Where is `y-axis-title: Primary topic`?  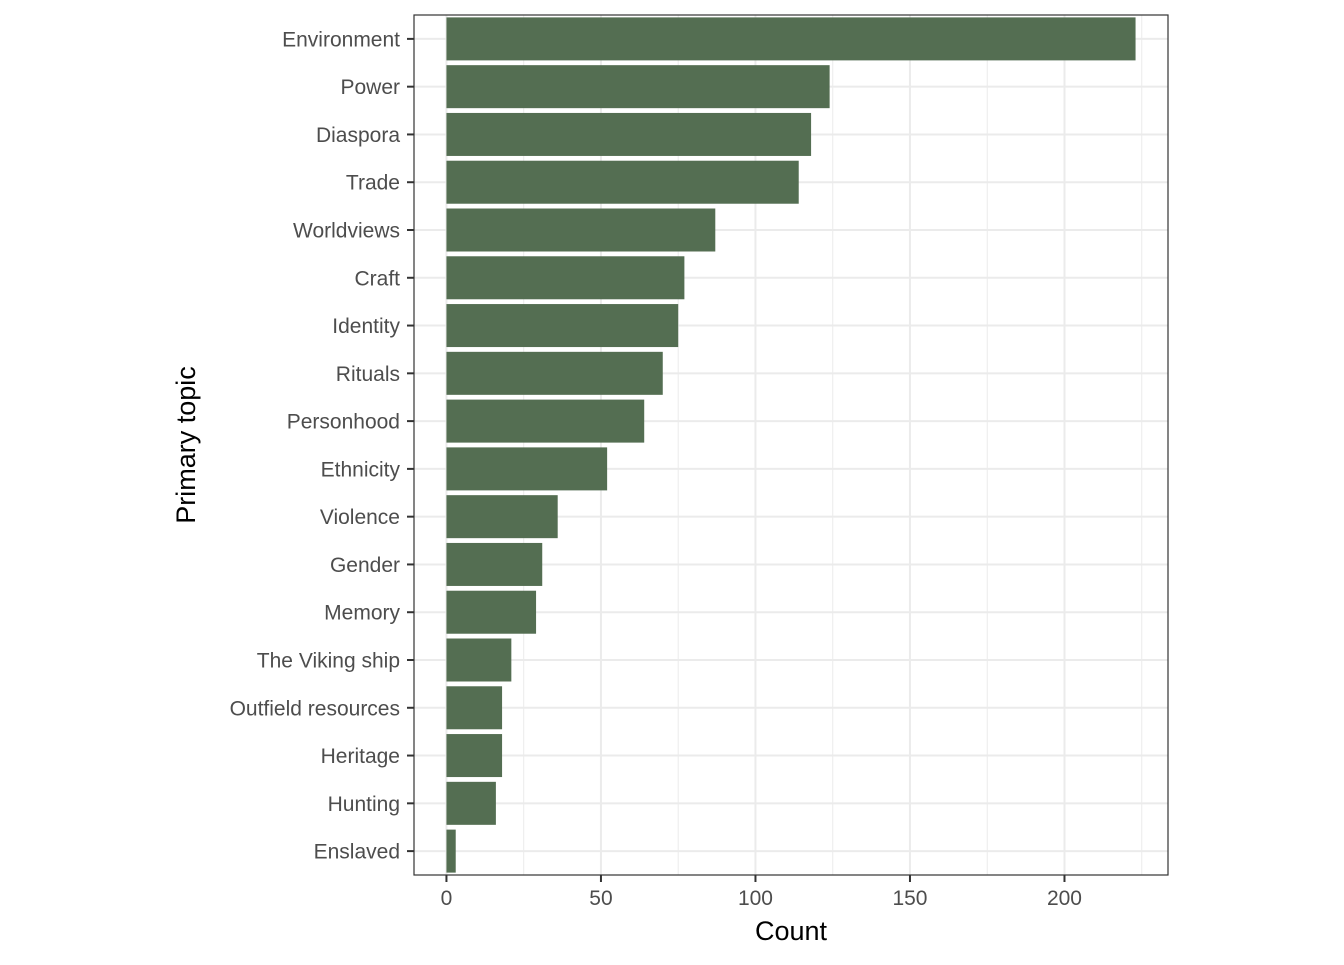 y-axis-title: Primary topic is located at coordinates (186, 445).